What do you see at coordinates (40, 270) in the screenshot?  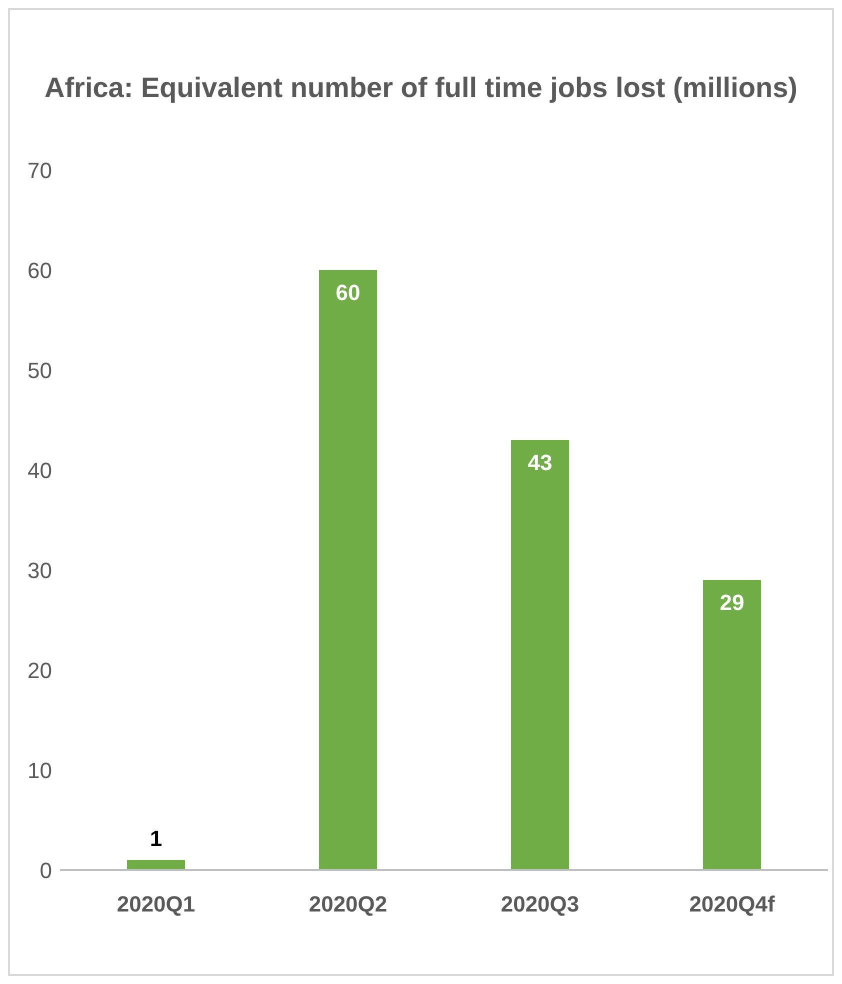 I see `y-tick-label: 60` at bounding box center [40, 270].